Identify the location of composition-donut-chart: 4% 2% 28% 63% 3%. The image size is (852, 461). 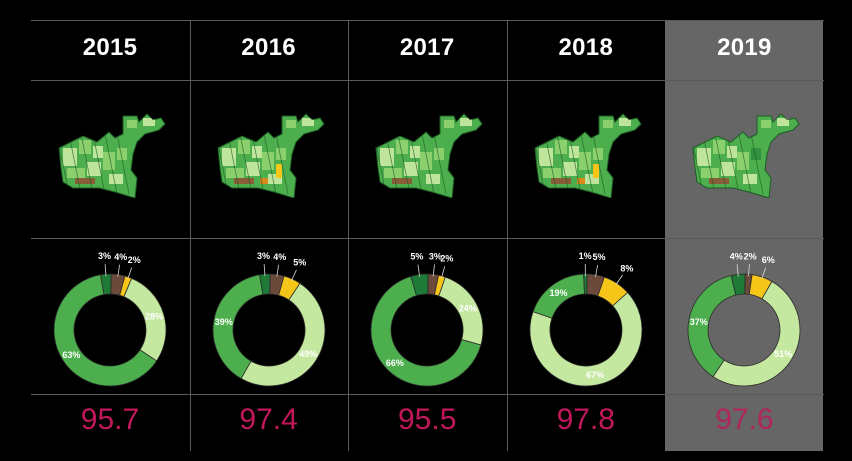
(110, 319).